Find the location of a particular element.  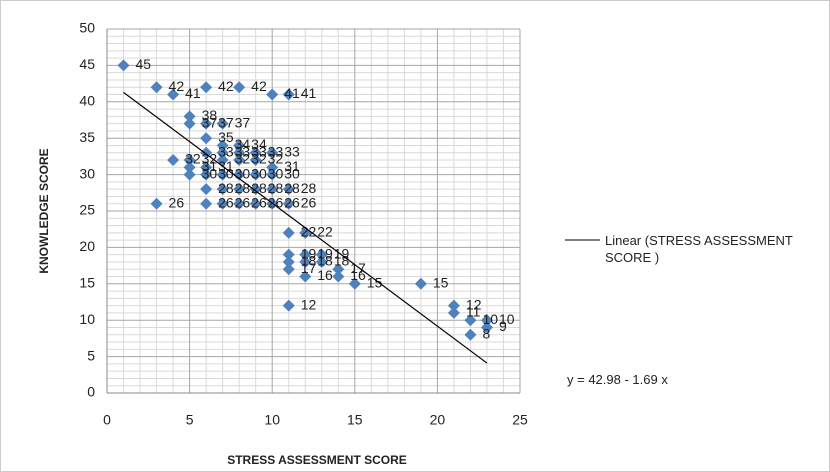

y-tick-label: 50 is located at coordinates (87, 28).